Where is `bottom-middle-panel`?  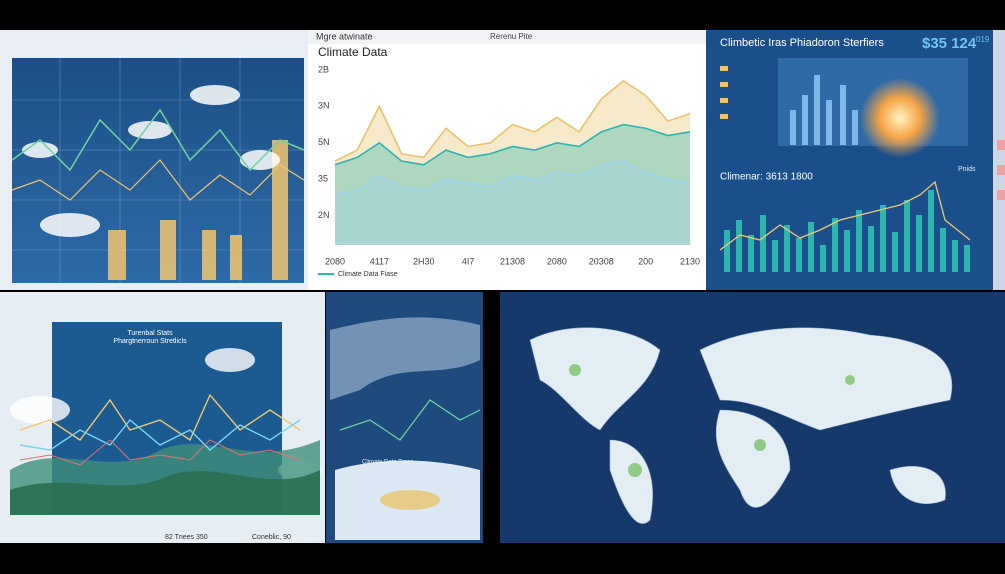
bottom-middle-panel is located at coordinates (404, 417).